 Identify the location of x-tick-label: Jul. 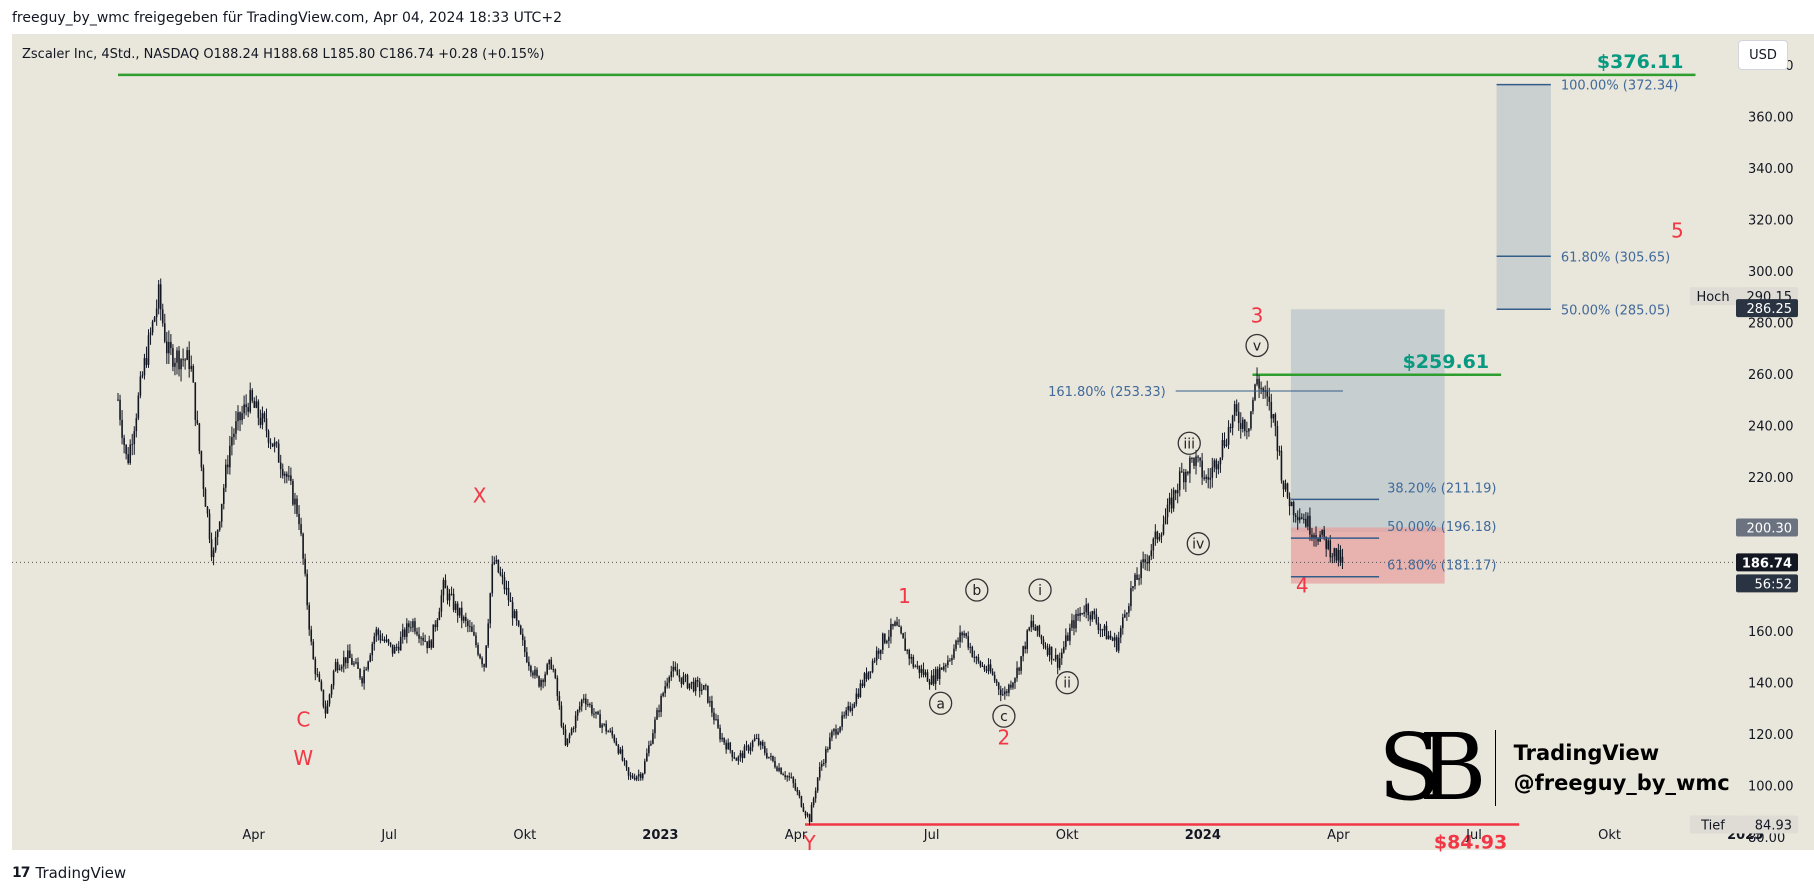
(931, 835).